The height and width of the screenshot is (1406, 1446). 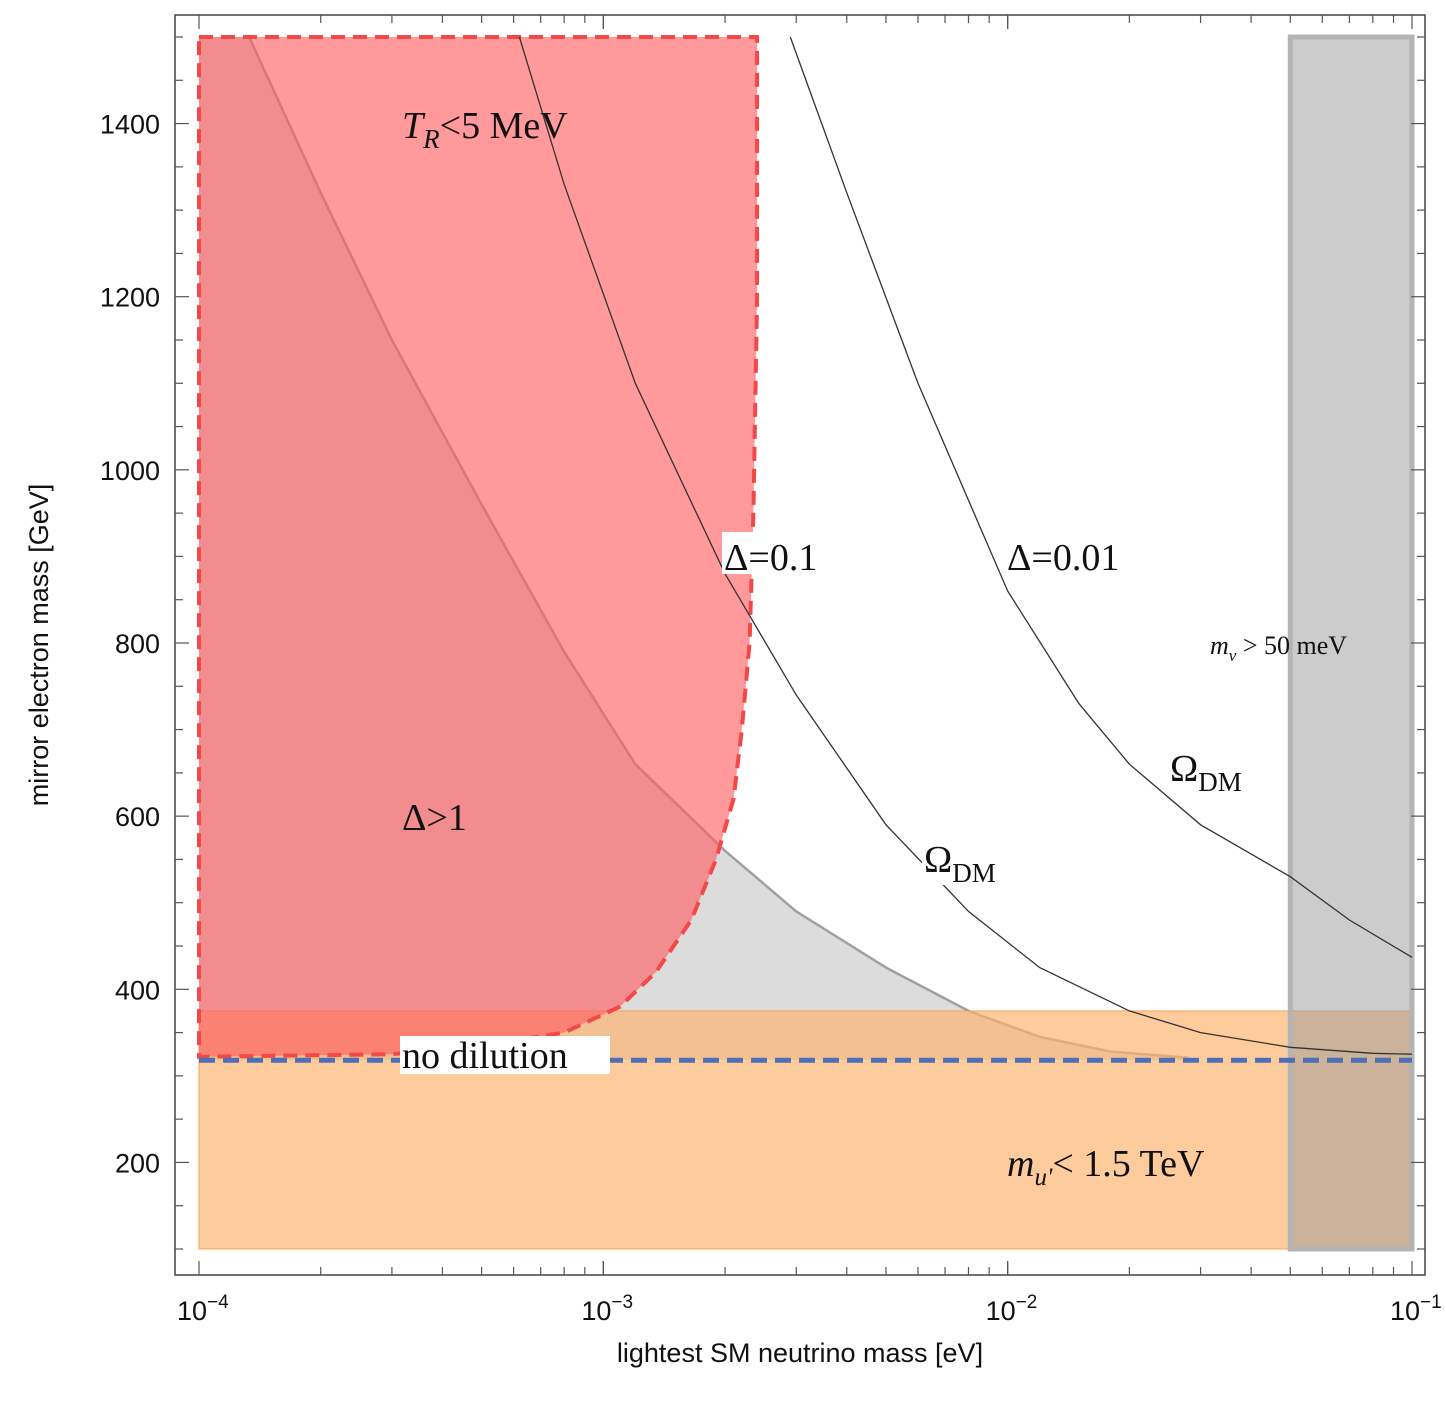 I want to click on annotation-no-dilution: no dilution, so click(x=485, y=1056).